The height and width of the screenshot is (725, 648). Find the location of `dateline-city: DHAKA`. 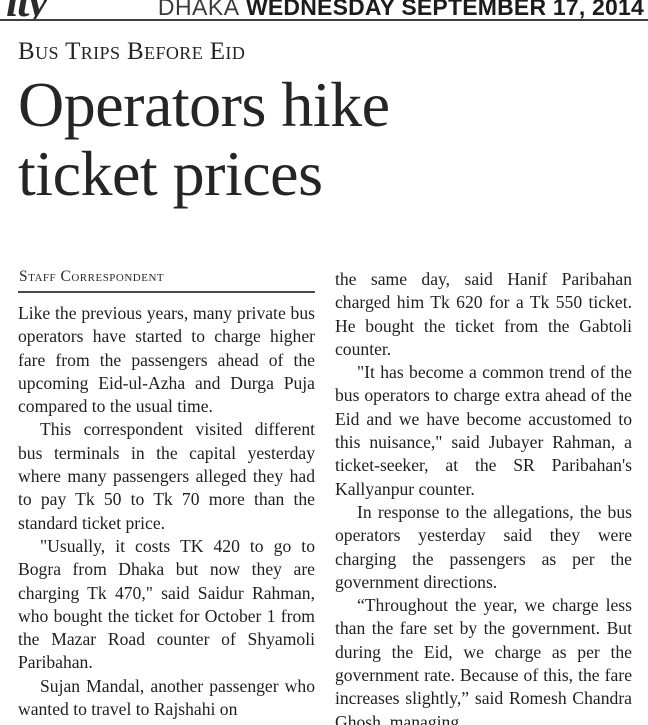

dateline-city: DHAKA is located at coordinates (198, 10).